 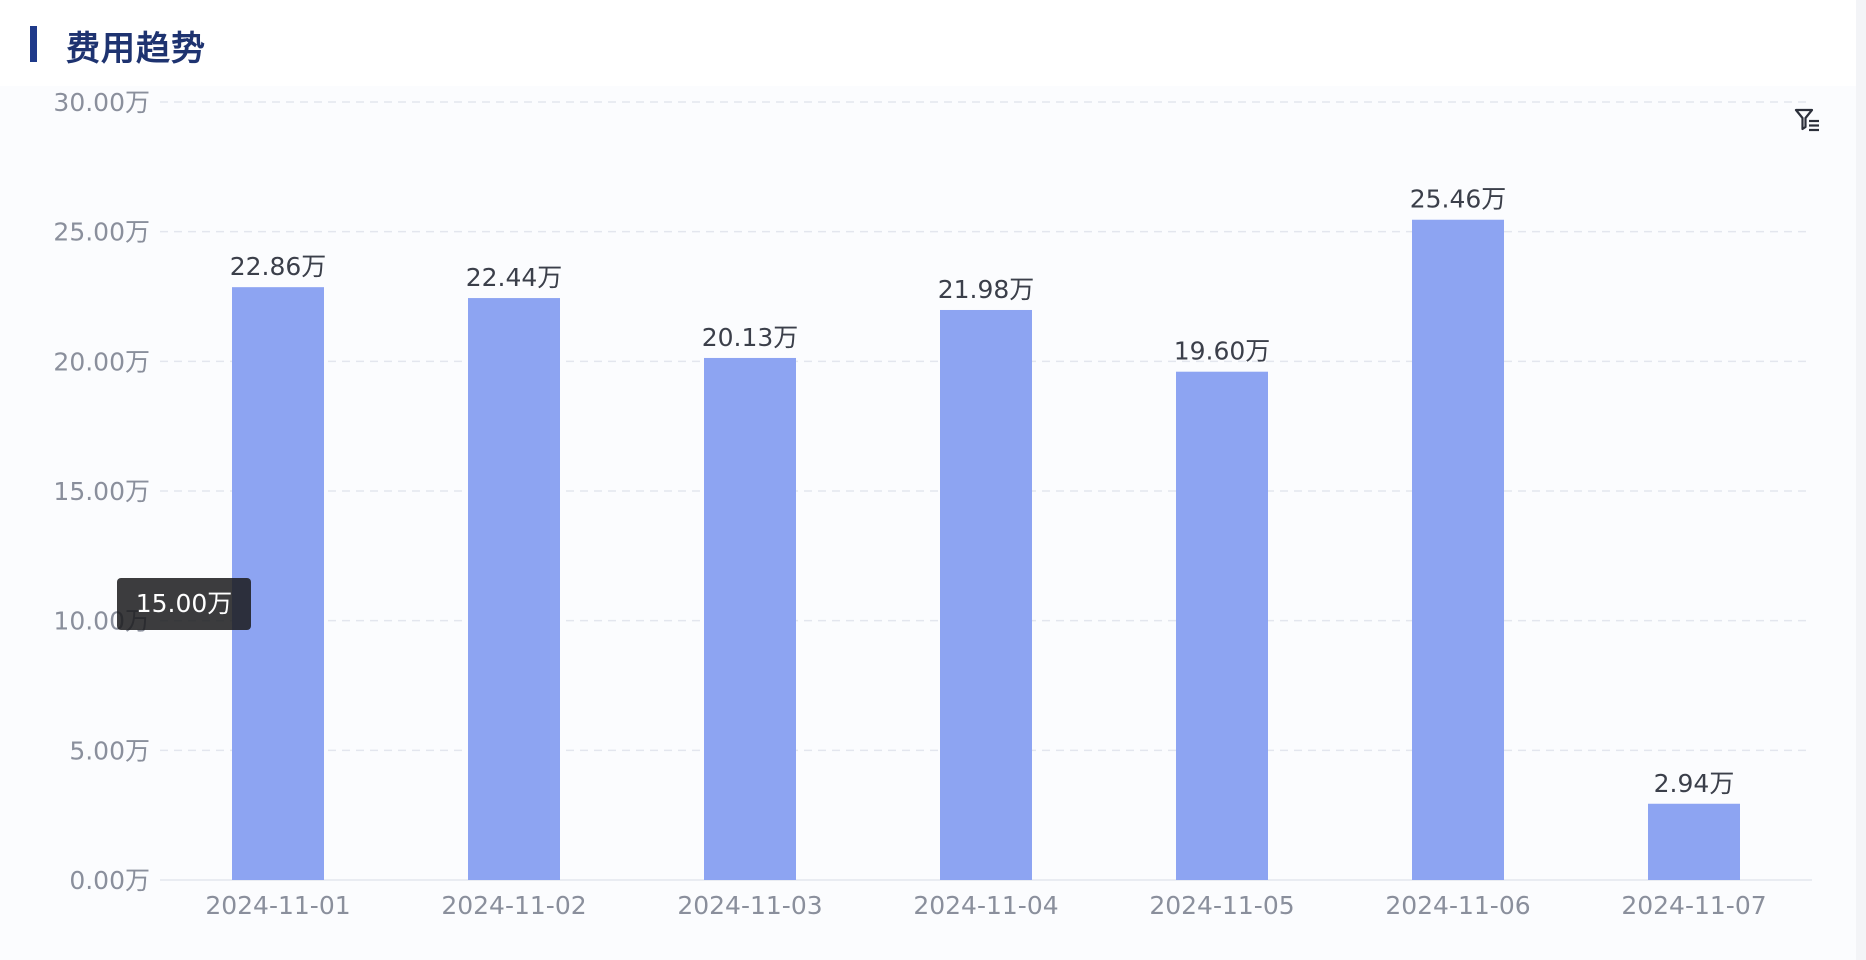 I want to click on x-tick-label: 2024-11-07, so click(x=1693, y=905).